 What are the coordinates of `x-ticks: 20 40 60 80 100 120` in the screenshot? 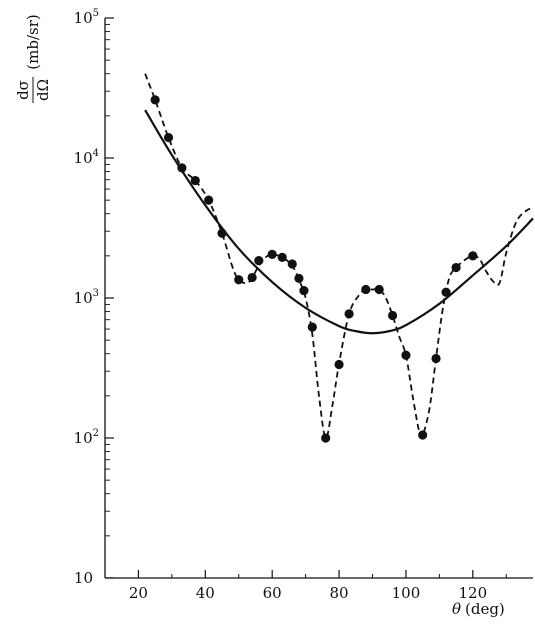 It's located at (318, 586).